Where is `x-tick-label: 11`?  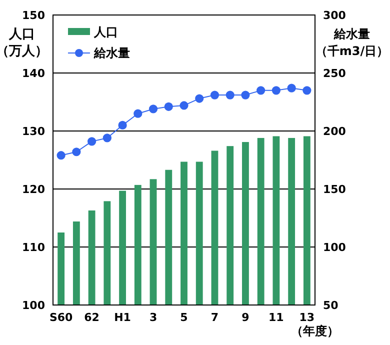
x-tick-label: 11 is located at coordinates (276, 317).